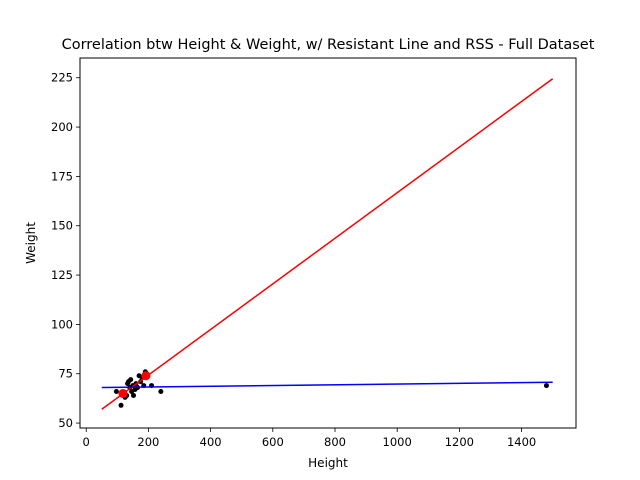  I want to click on y-tick-label-0: 50, so click(65, 423).